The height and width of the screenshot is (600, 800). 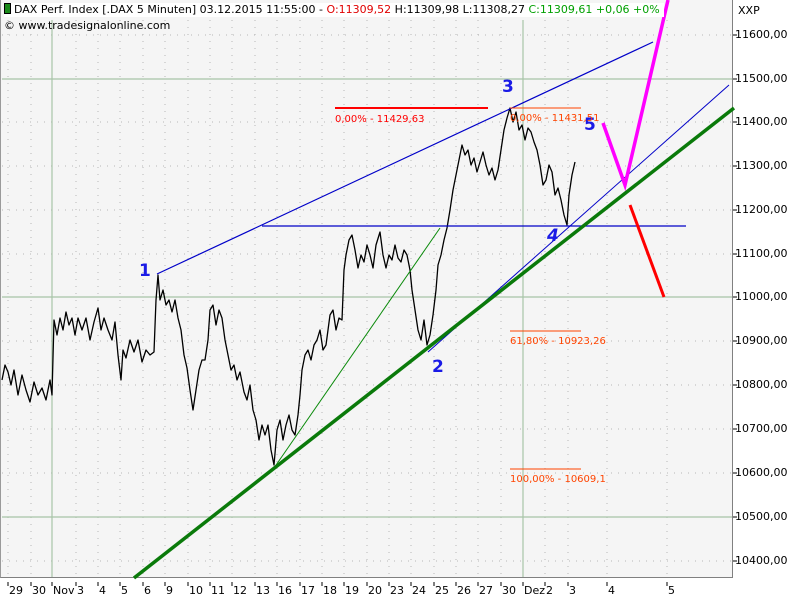 What do you see at coordinates (535, 590) in the screenshot?
I see `x-tick-label: Dez` at bounding box center [535, 590].